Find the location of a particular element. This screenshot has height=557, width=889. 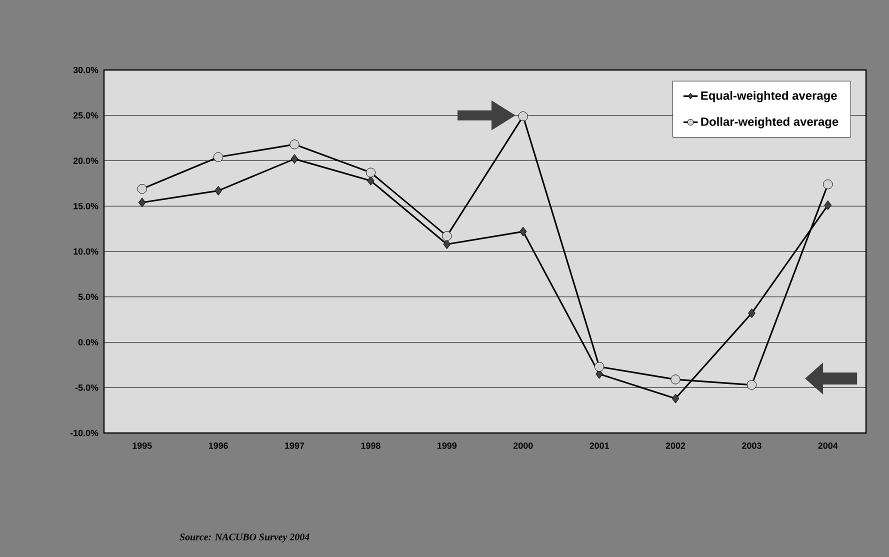

source-note: Source: NACUBO Survey 2004 is located at coordinates (245, 538).